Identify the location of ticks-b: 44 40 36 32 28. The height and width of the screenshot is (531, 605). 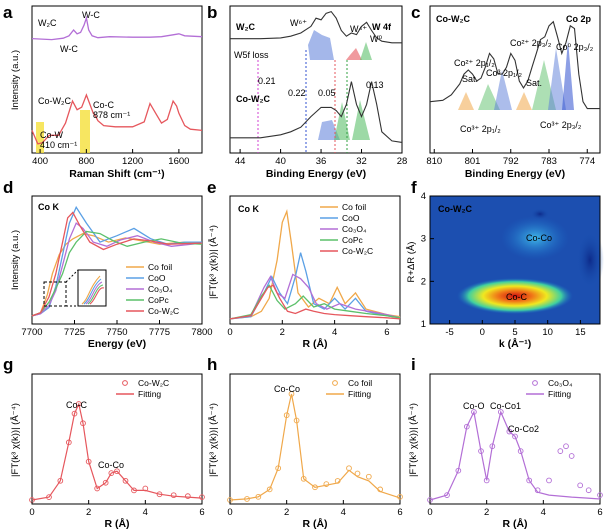
(321, 158).